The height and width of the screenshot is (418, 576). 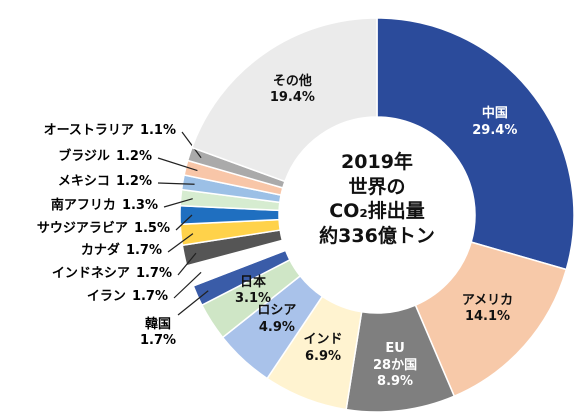 I want to click on category-label: サウジアラビア, so click(x=82, y=228).